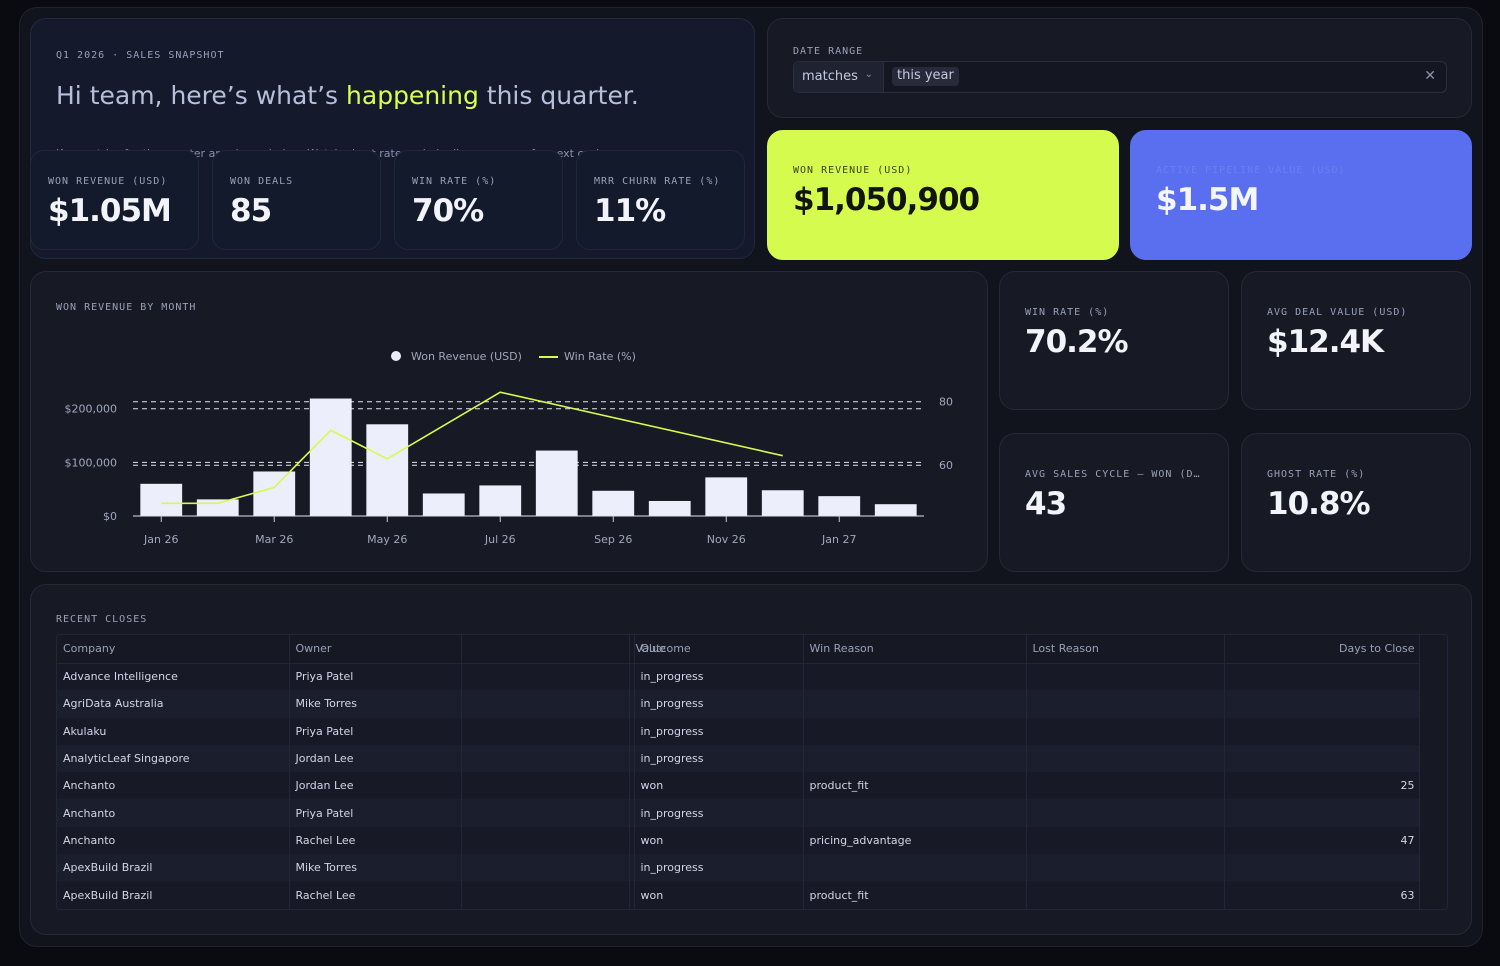 Image resolution: width=1500 pixels, height=966 pixels. I want to click on stat-card-avg-deal: AVG DEAL VALUE (USD) $12.4K, so click(1356, 340).